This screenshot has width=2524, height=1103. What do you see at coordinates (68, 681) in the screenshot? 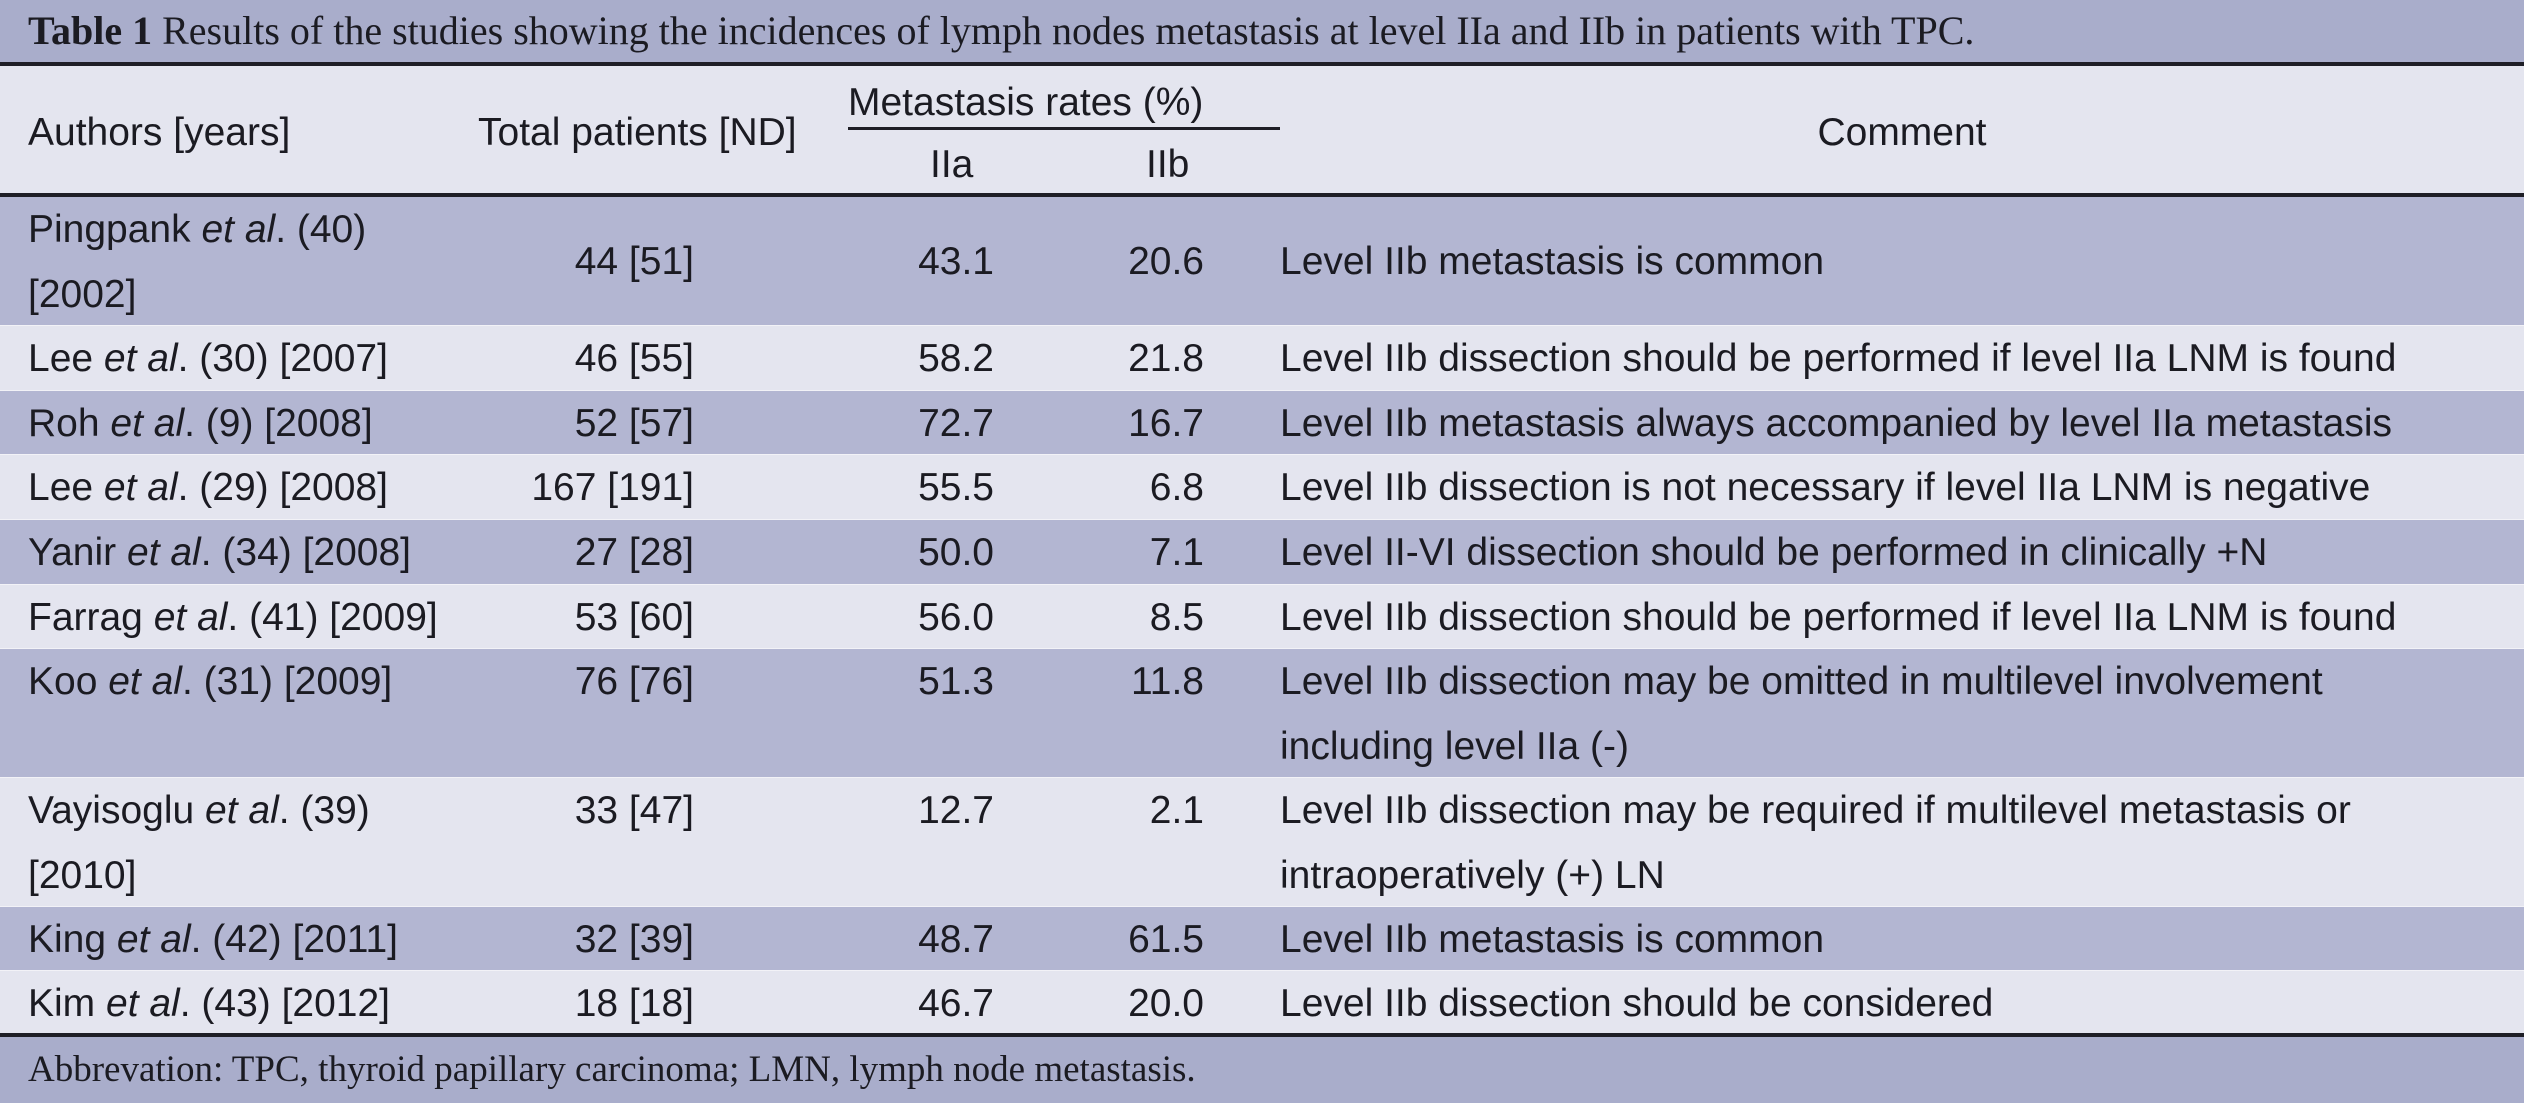
I see `author-name: Koo` at bounding box center [68, 681].